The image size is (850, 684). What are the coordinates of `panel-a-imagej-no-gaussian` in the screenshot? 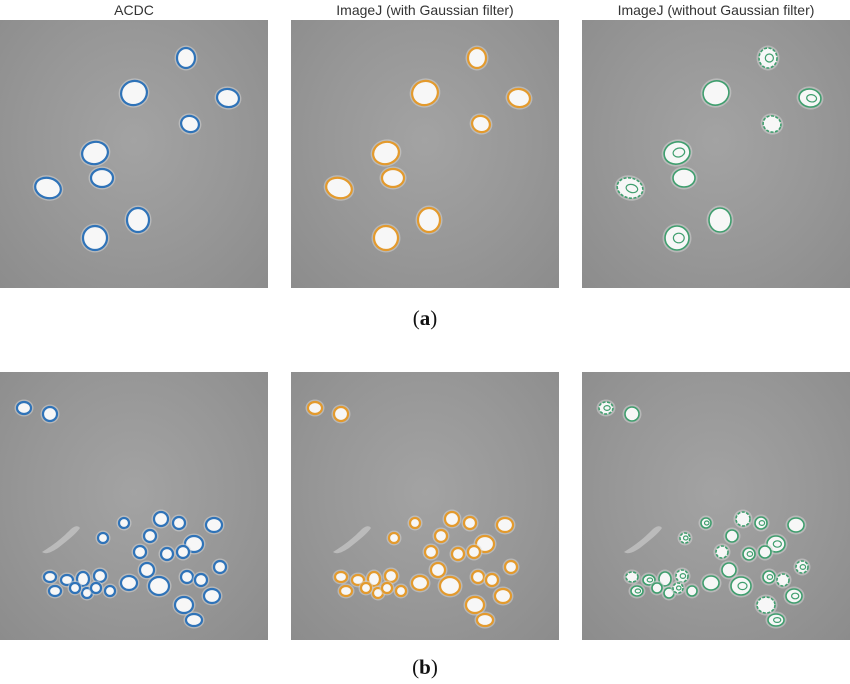 It's located at (716, 154).